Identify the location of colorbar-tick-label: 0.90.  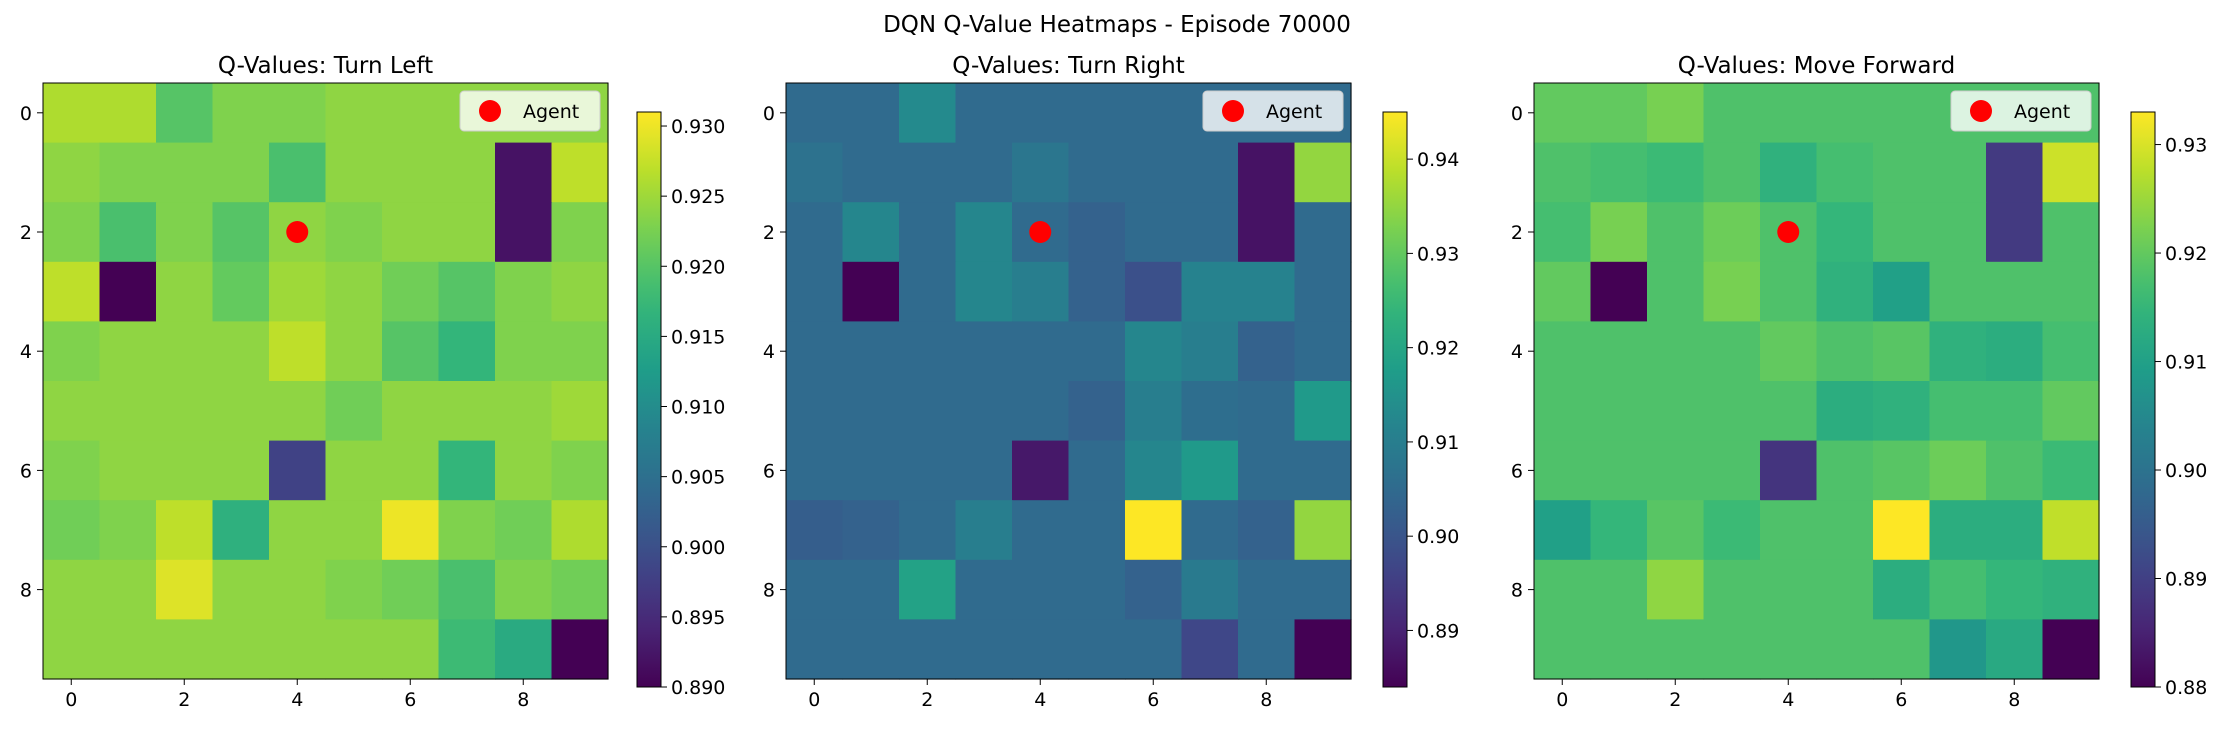
(2186, 471).